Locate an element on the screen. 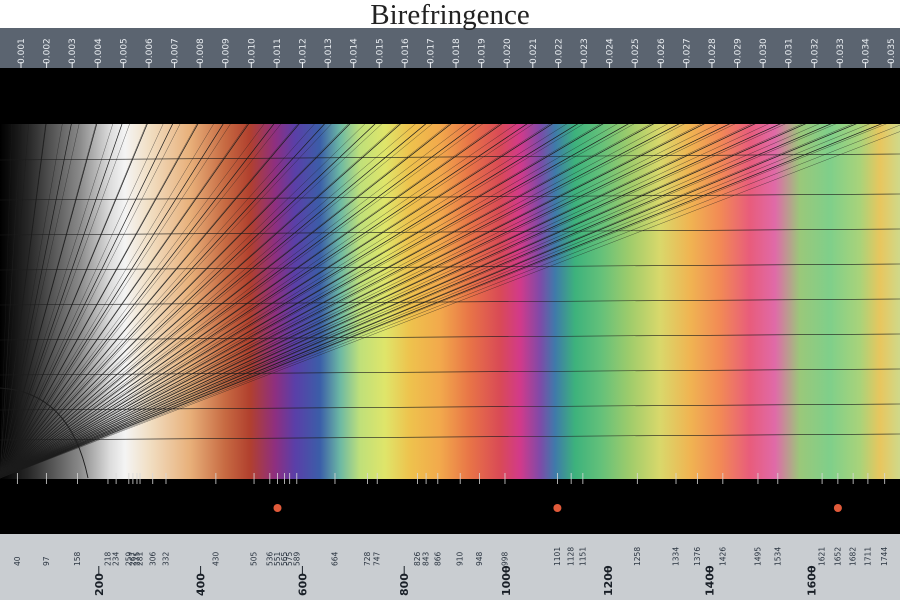 This screenshot has width=900, height=600. retardation-axis-label: 400 is located at coordinates (201, 584).